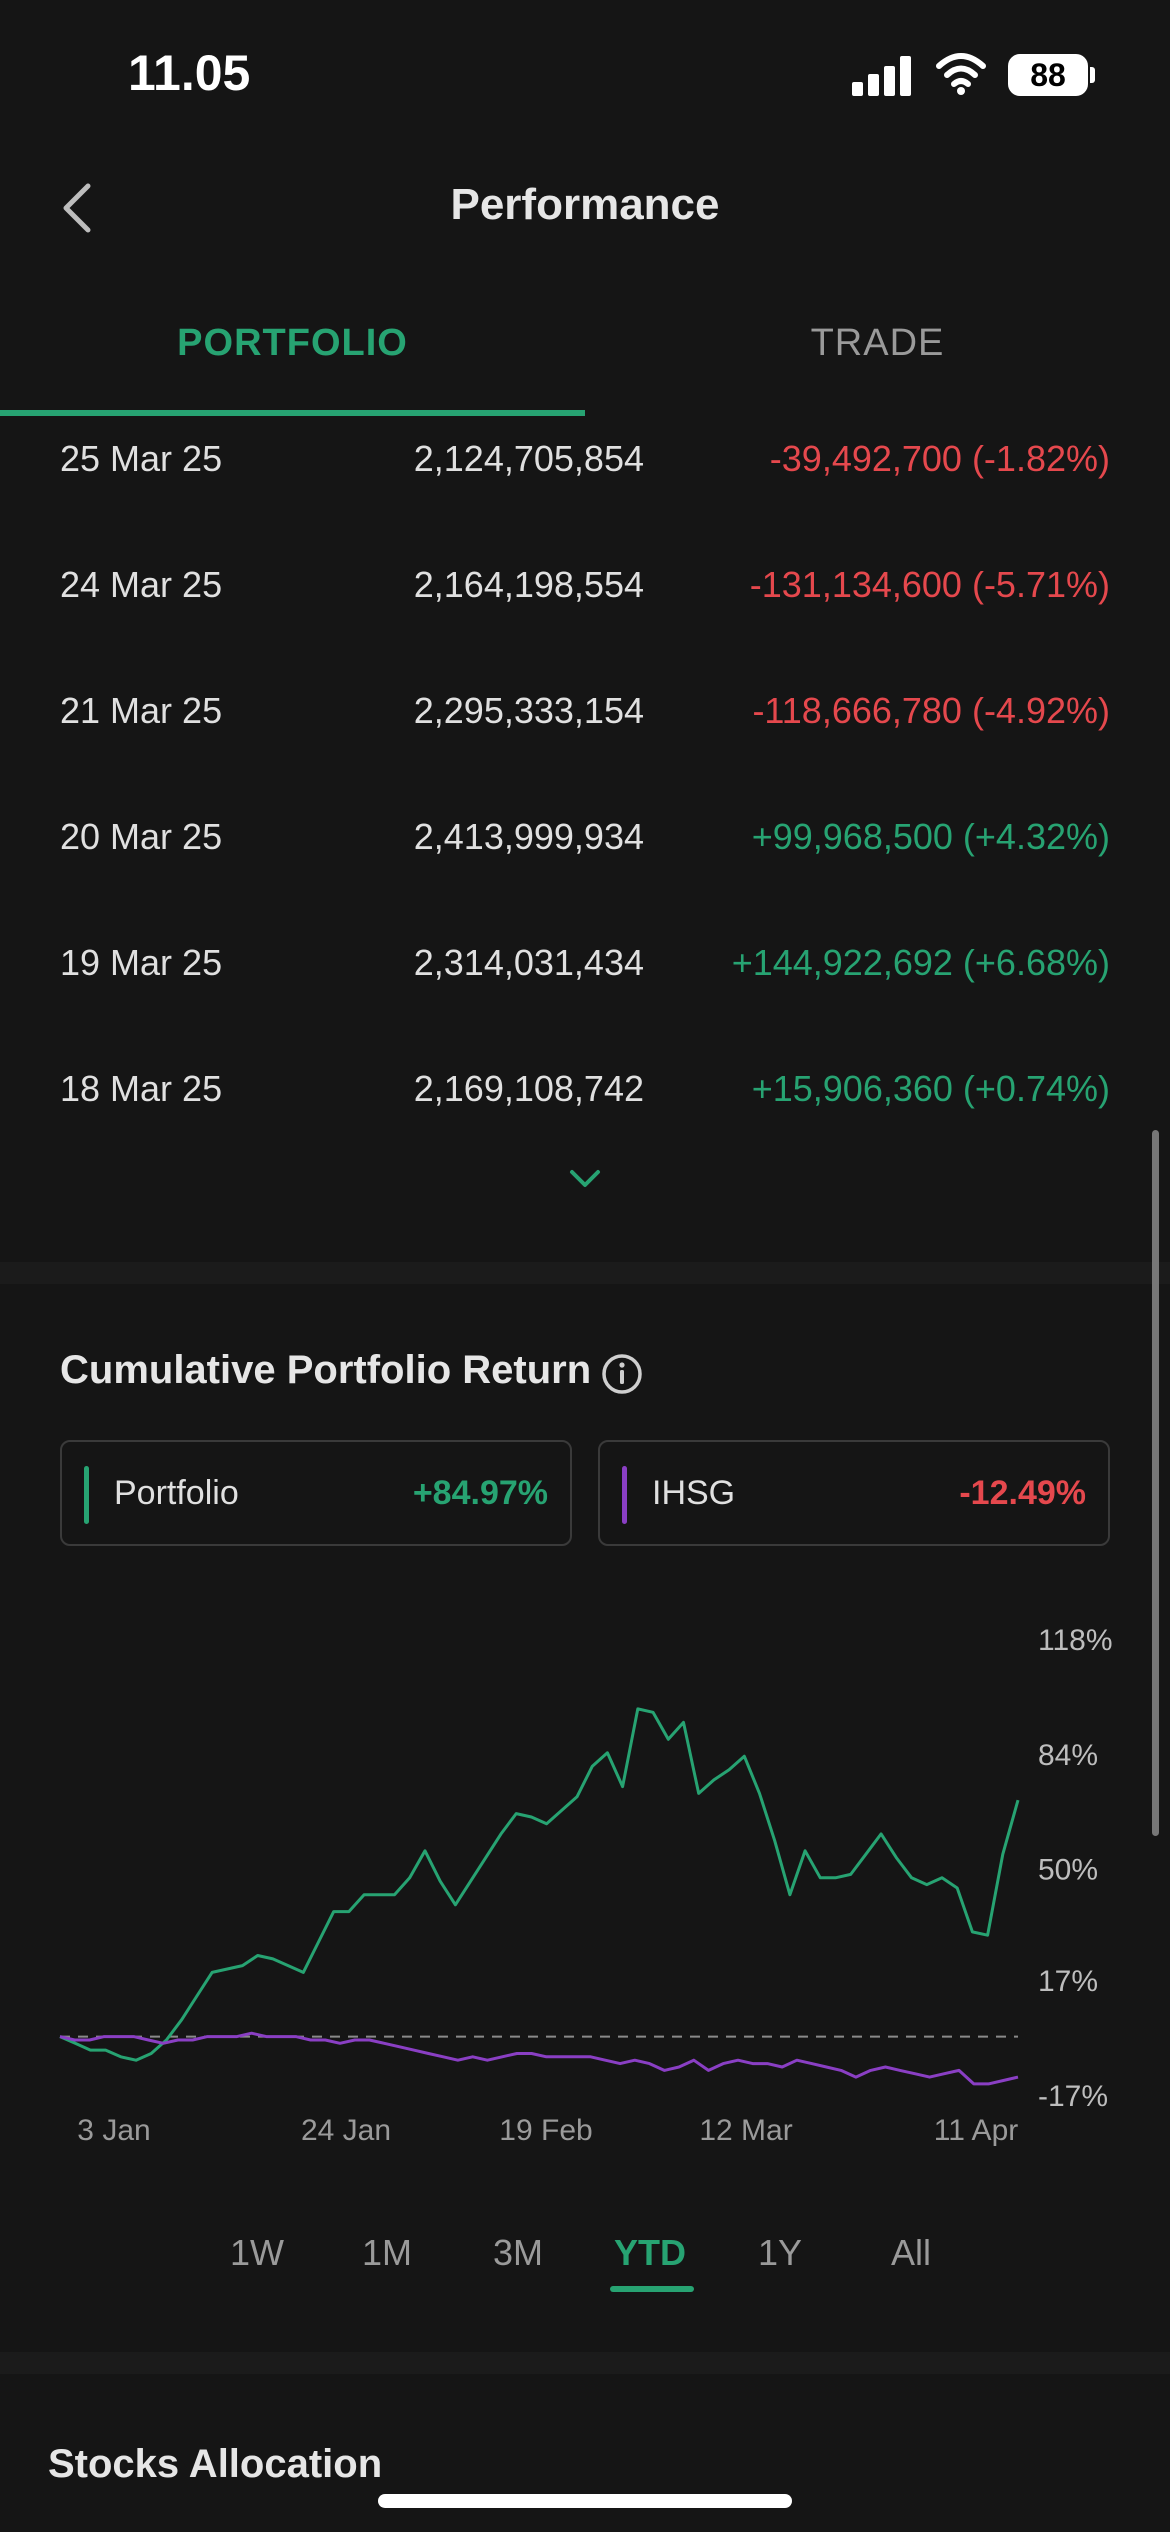  I want to click on legend-pct: +84.97%, so click(480, 1493).